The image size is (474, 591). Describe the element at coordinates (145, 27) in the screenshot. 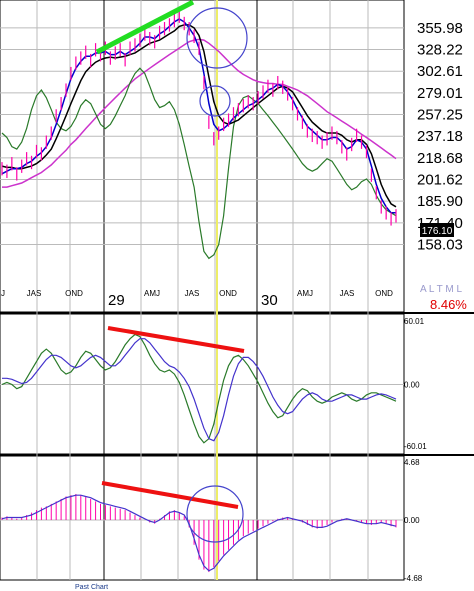

I see `green-trendline` at that location.